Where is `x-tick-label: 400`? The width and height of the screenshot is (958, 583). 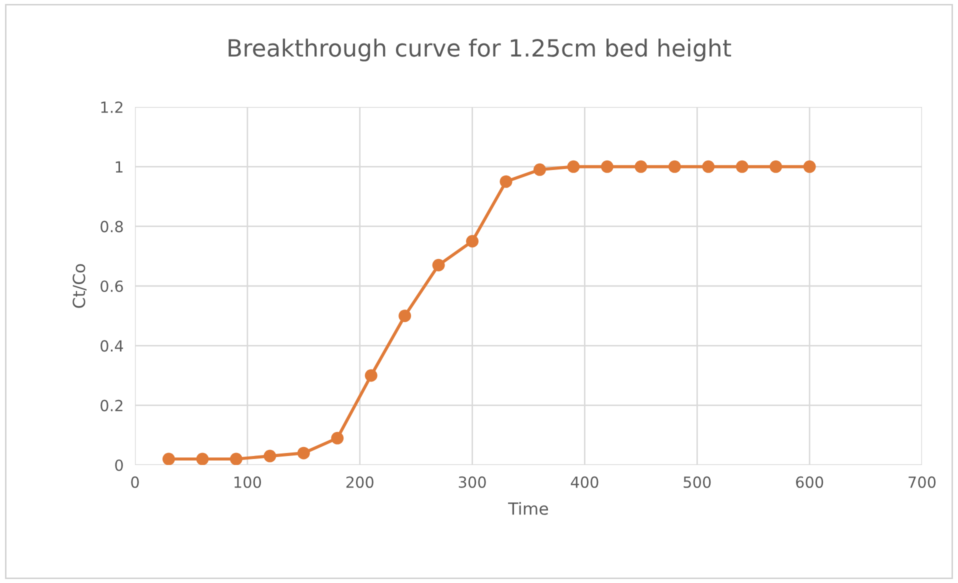
x-tick-label: 400 is located at coordinates (584, 482).